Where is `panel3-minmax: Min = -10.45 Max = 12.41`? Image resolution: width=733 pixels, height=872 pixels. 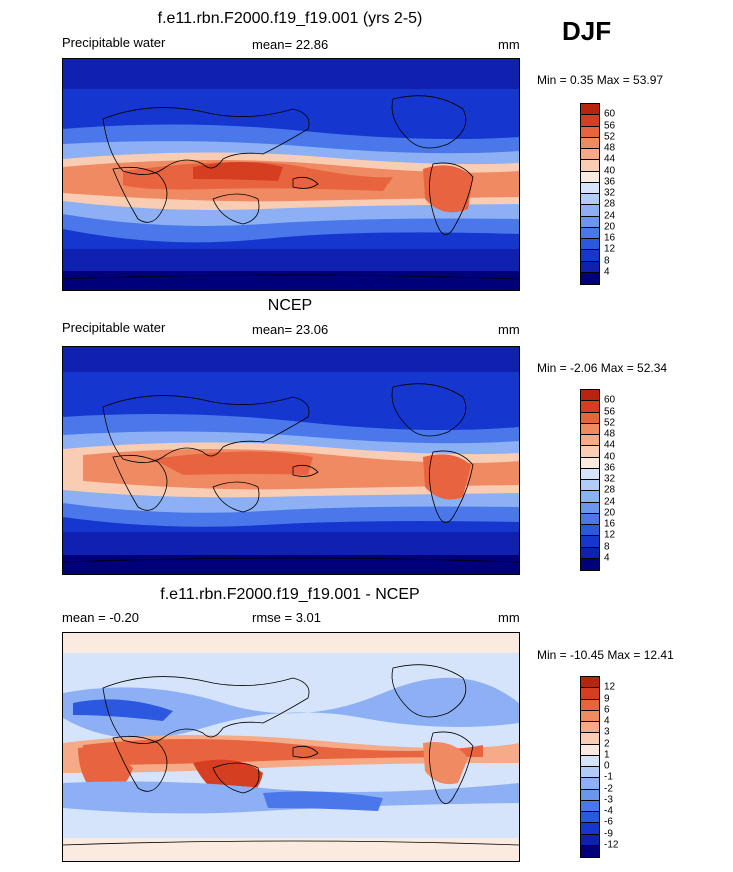 panel3-minmax: Min = -10.45 Max = 12.41 is located at coordinates (605, 655).